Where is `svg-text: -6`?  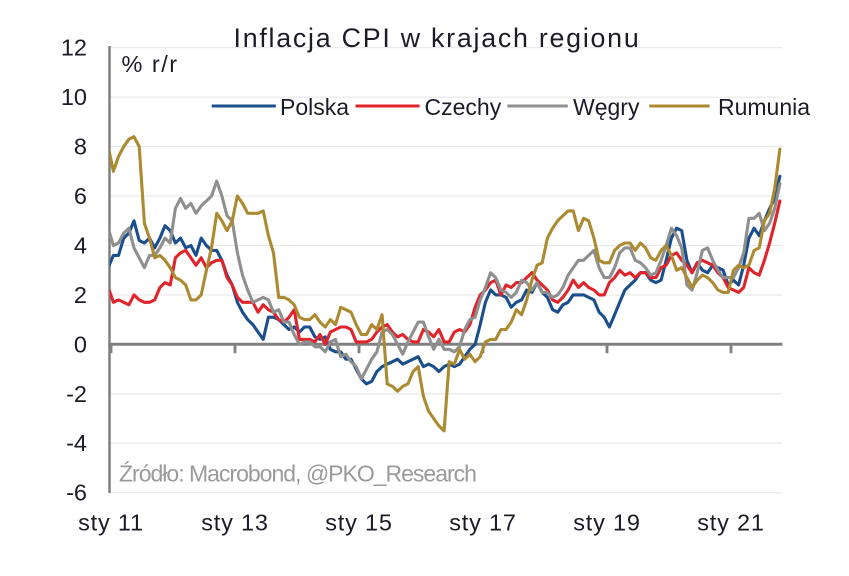
svg-text: -6 is located at coordinates (76, 493).